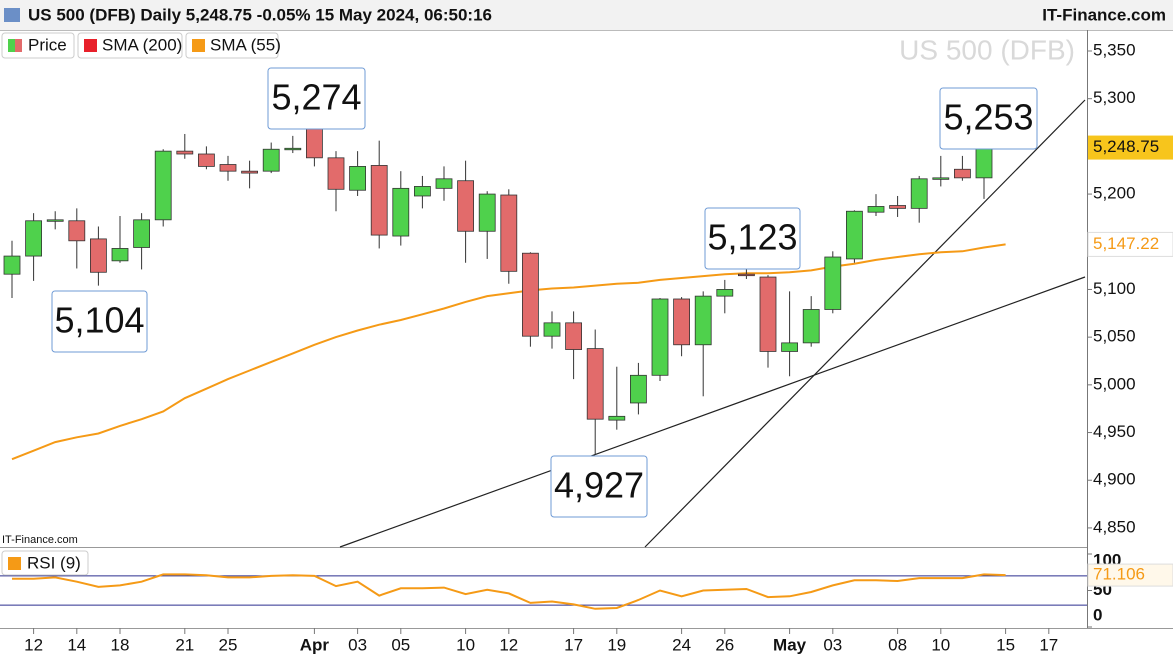 This screenshot has width=1173, height=660. Describe the element at coordinates (1114, 526) in the screenshot. I see `y-tick-label: 4,850` at that location.